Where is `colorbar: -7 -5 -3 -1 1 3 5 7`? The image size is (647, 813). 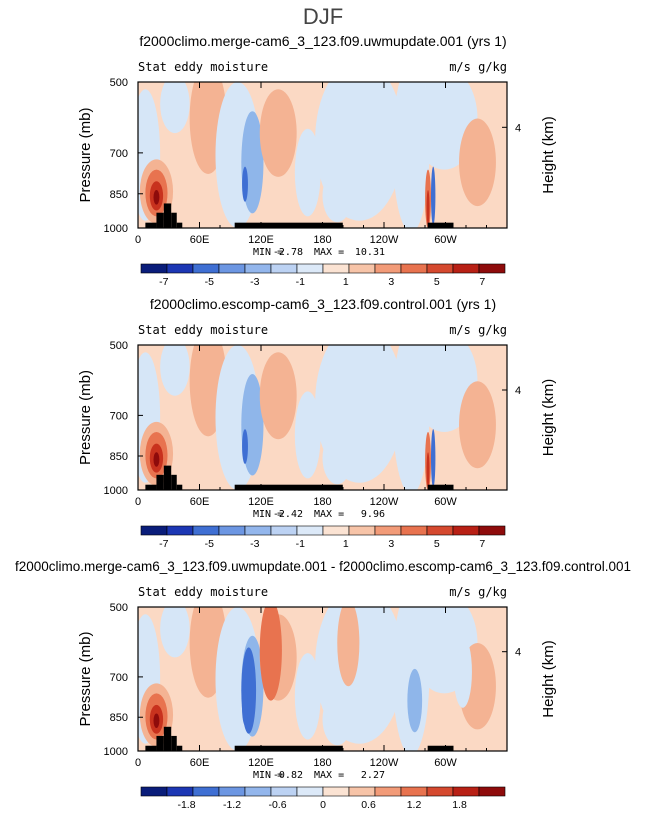 colorbar: -7 -5 -3 -1 1 3 5 7 is located at coordinates (323, 537).